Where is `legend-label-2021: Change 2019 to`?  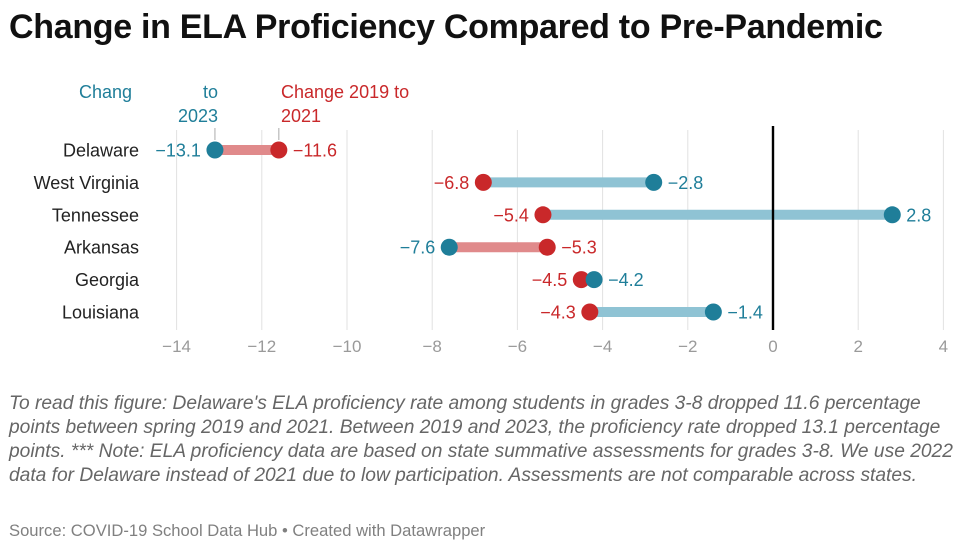 legend-label-2021: Change 2019 to is located at coordinates (345, 92).